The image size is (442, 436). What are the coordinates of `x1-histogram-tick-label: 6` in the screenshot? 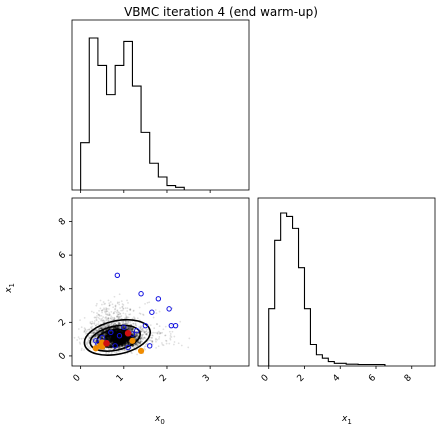 It's located at (372, 378).